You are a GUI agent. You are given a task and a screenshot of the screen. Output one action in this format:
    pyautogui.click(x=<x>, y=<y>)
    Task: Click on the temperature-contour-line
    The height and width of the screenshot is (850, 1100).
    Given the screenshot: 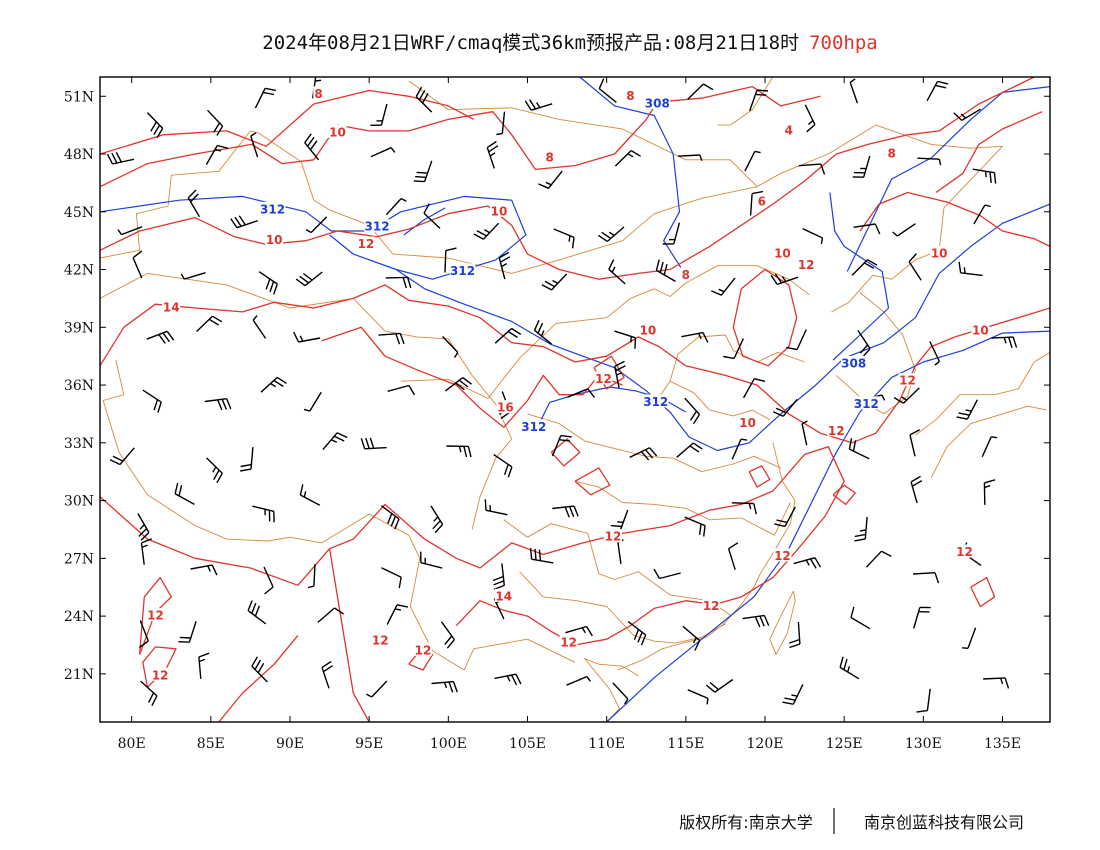 What is the action you would take?
    pyautogui.click(x=258, y=678)
    